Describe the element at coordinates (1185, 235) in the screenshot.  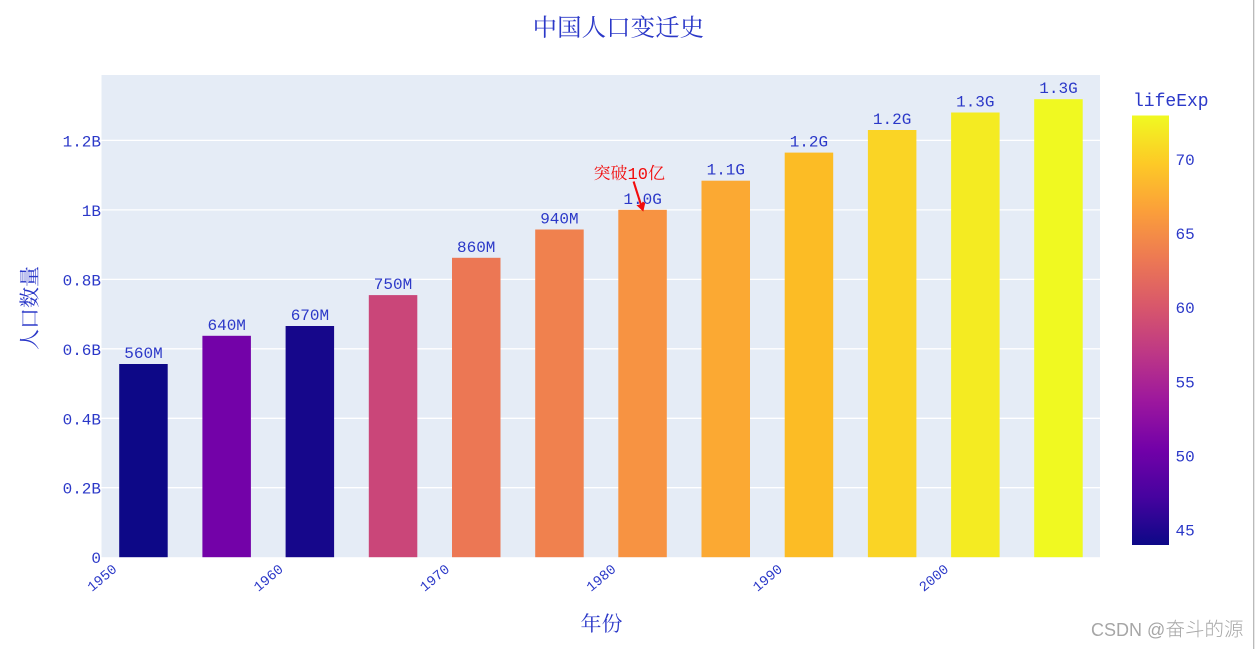
I see `svg-text: 65` at that location.